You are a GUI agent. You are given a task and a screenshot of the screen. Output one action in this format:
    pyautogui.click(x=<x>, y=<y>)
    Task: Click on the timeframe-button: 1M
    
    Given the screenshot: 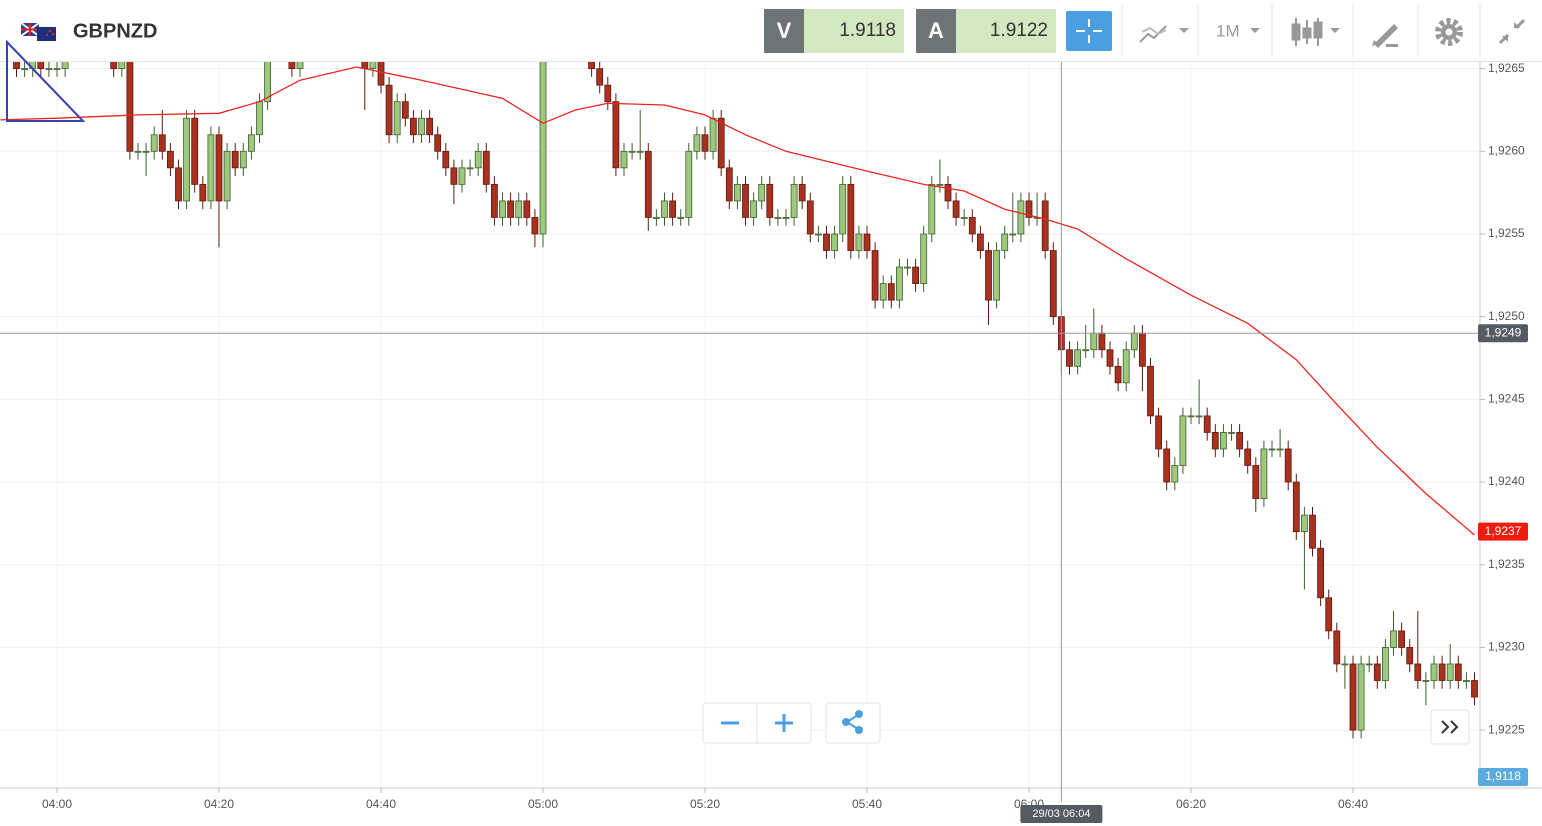 What is the action you would take?
    pyautogui.click(x=1238, y=30)
    